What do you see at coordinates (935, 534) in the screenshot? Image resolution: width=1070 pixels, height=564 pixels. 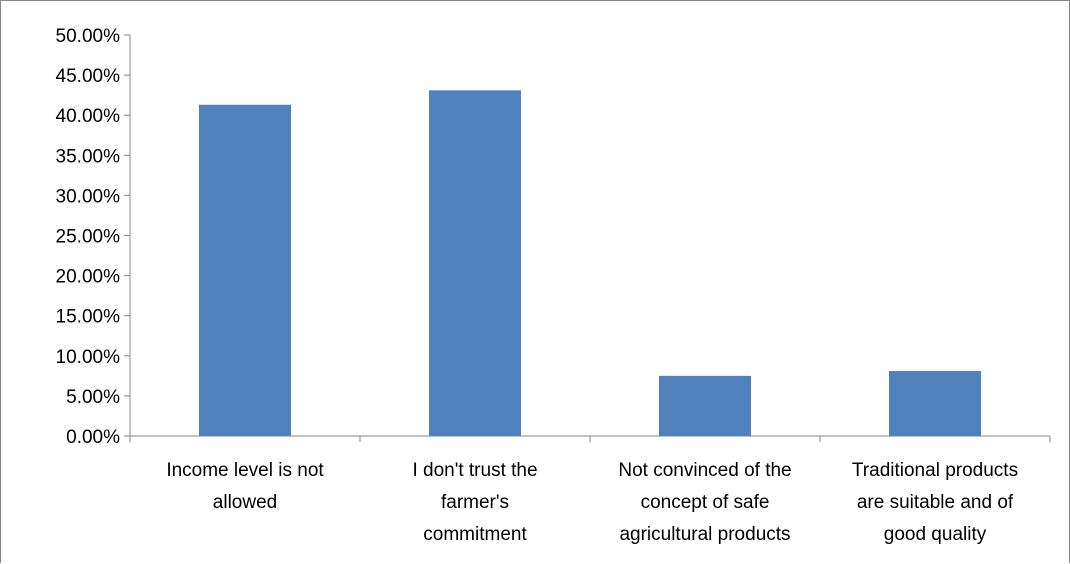 I see `category-label-line: good quality` at bounding box center [935, 534].